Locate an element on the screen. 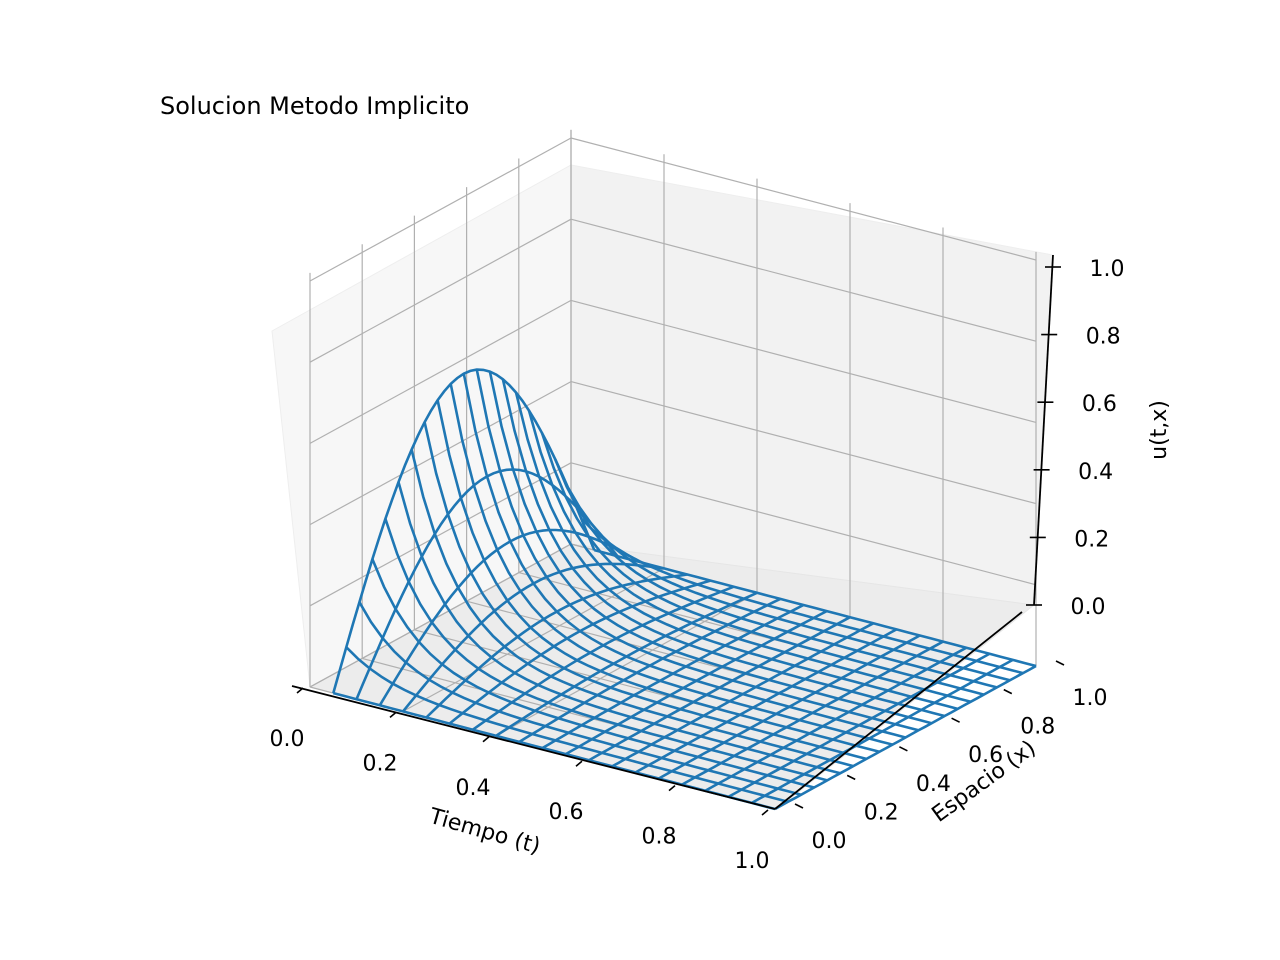 The width and height of the screenshot is (1280, 960). y-tick-label: 0.6 is located at coordinates (985, 755).